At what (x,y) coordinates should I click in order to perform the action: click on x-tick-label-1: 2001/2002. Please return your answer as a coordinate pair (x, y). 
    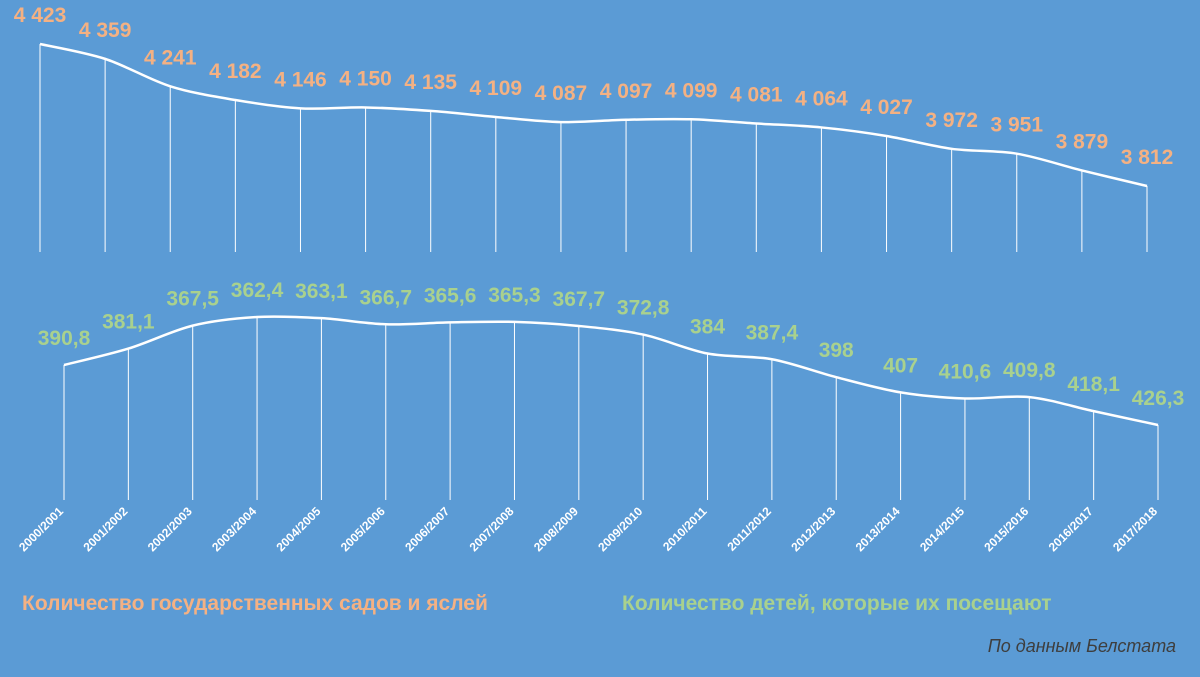
    Looking at the image, I should click on (105, 529).